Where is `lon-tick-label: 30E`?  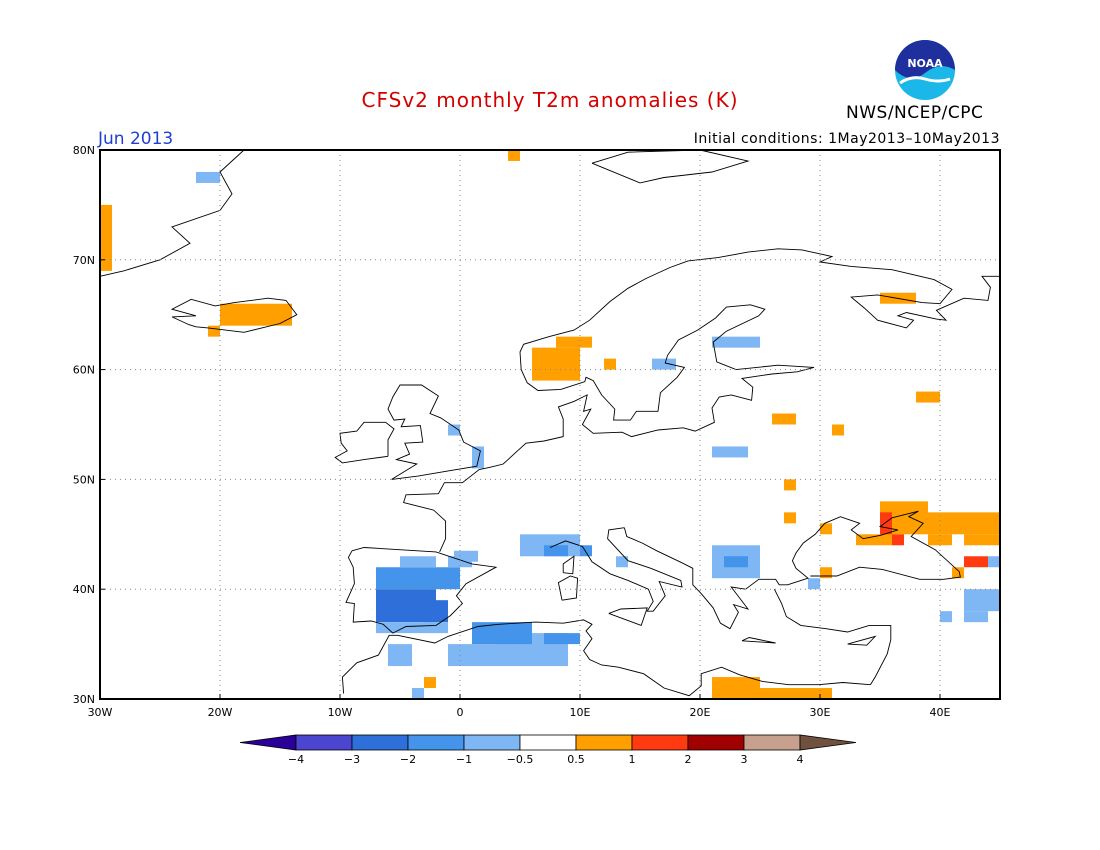 lon-tick-label: 30E is located at coordinates (820, 712).